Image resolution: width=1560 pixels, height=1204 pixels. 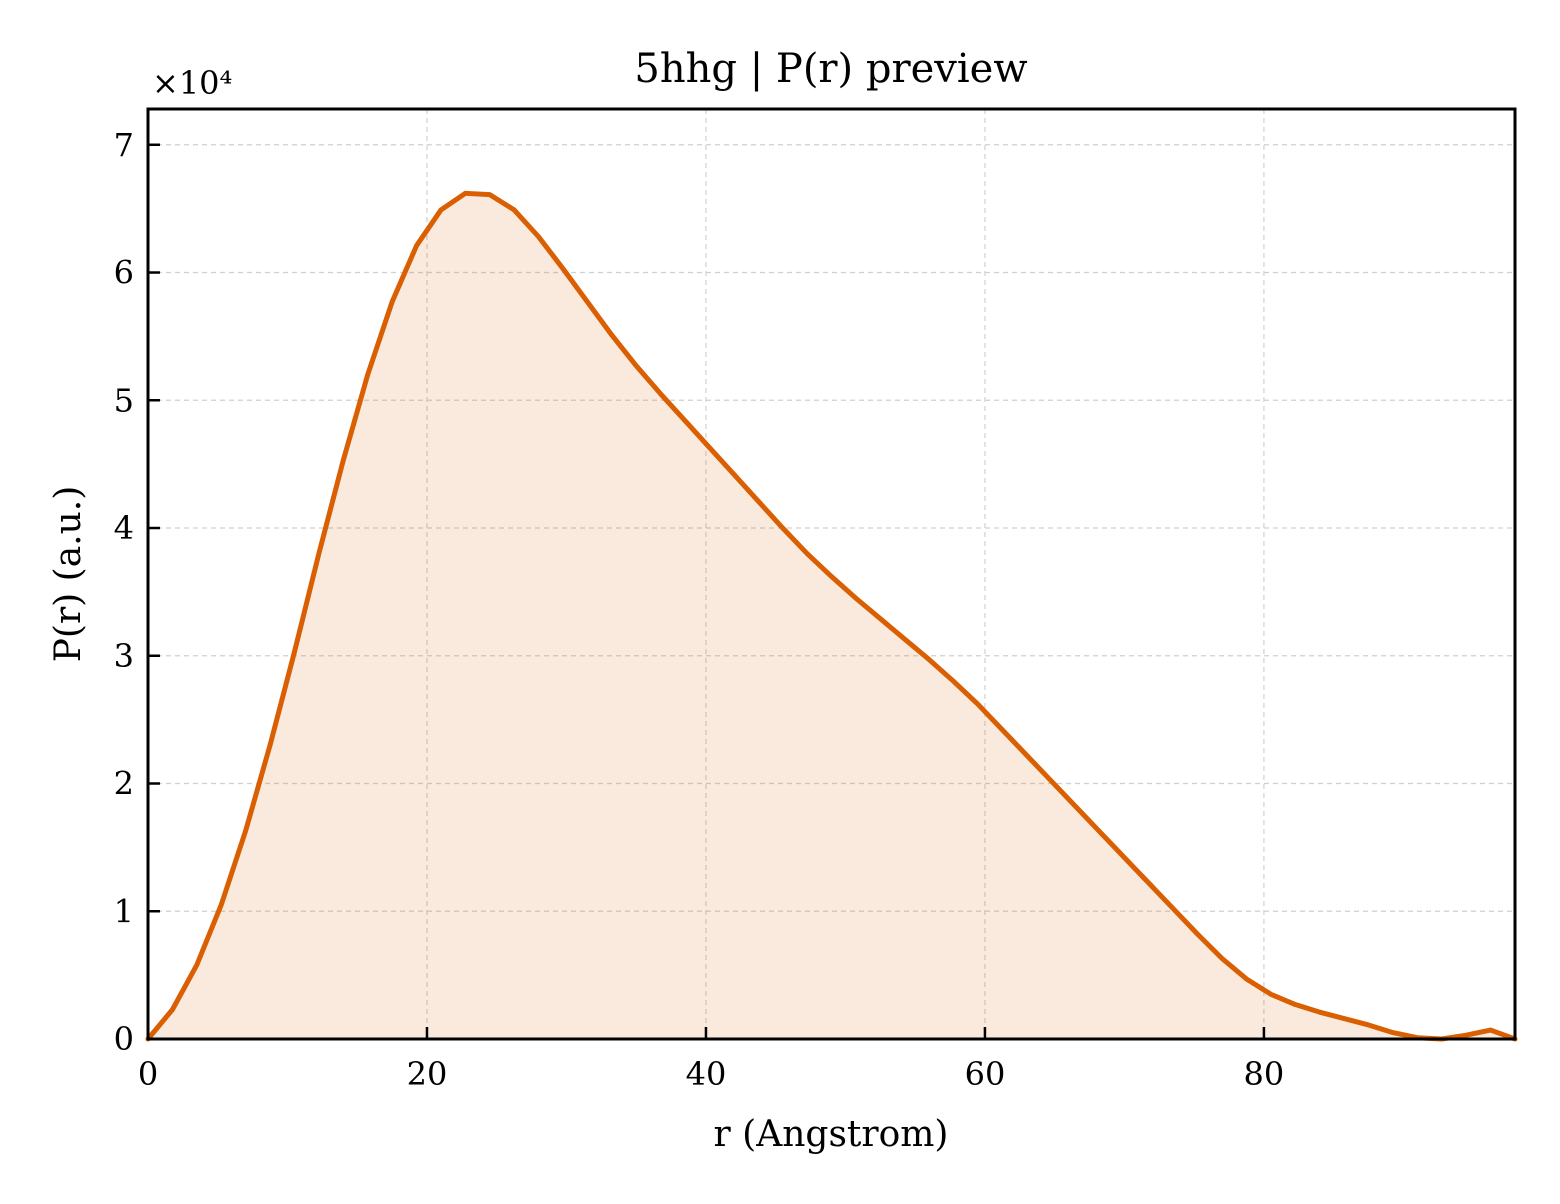 What do you see at coordinates (830, 69) in the screenshot?
I see `chart-title: 5hhg | P(r) preview` at bounding box center [830, 69].